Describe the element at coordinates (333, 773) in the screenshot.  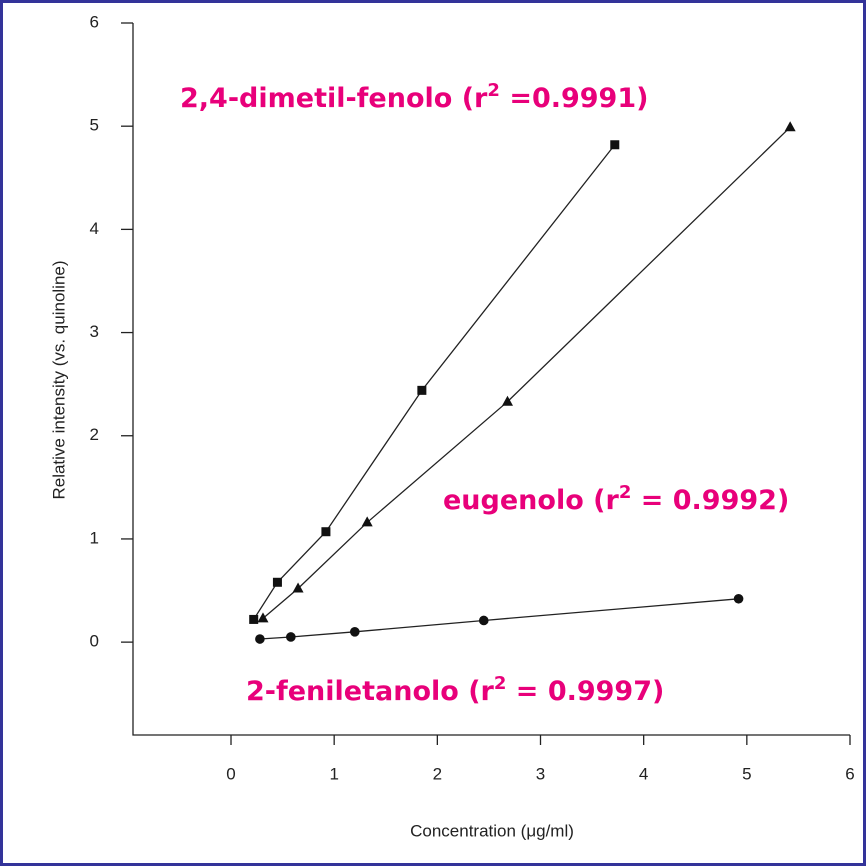
I see `x-tick-label: 1` at that location.